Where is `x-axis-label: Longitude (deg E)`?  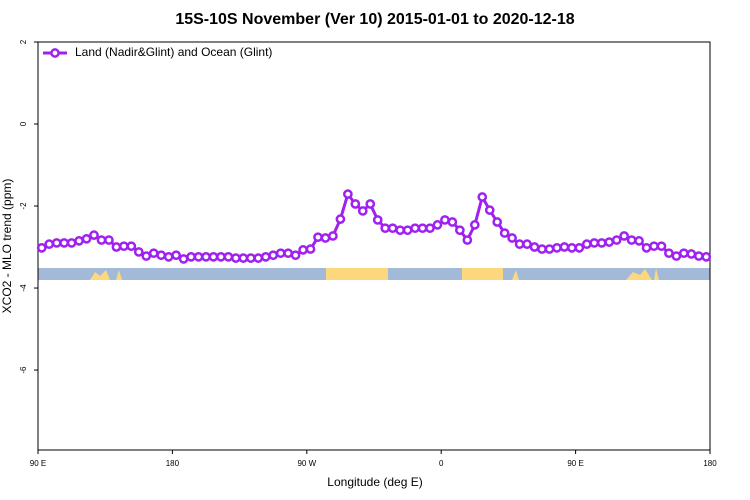 x-axis-label: Longitude (deg E) is located at coordinates (374, 482).